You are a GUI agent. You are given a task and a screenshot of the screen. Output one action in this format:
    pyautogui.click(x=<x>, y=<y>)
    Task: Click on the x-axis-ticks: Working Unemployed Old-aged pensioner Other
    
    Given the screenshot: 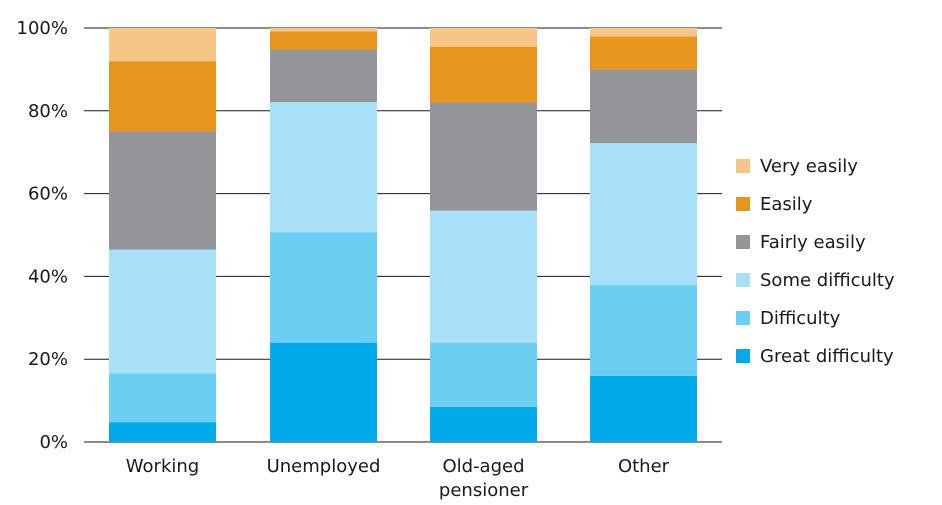 What is the action you would take?
    pyautogui.click(x=398, y=478)
    